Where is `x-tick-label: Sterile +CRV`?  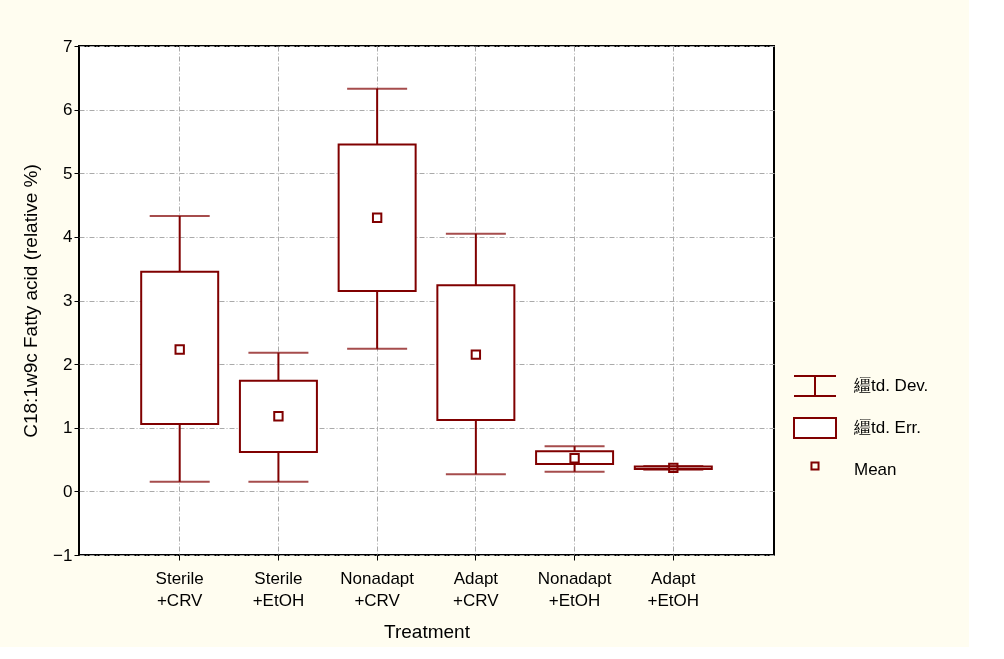 x-tick-label: Sterile +CRV is located at coordinates (179, 589).